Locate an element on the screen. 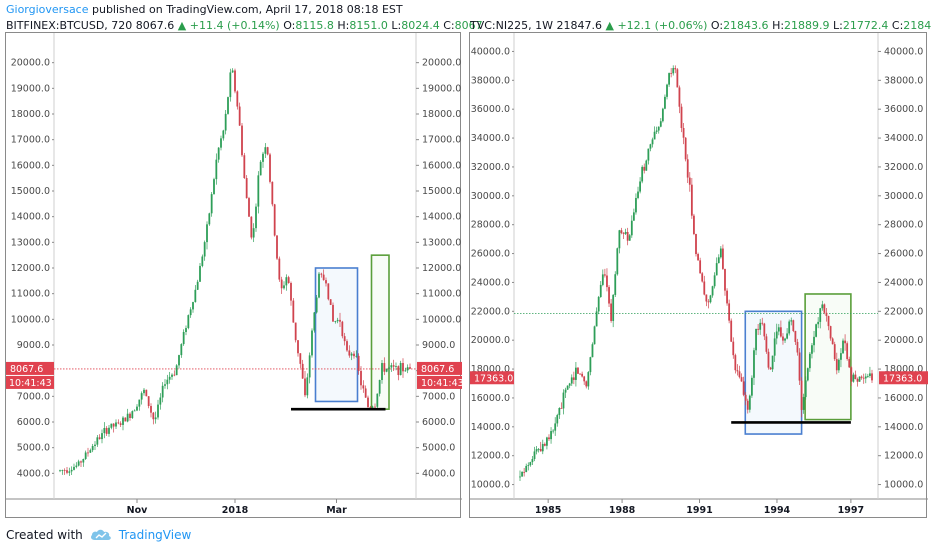 Image resolution: width=932 pixels, height=550 pixels. y-tick-label-right: 20000.0 is located at coordinates (441, 63).